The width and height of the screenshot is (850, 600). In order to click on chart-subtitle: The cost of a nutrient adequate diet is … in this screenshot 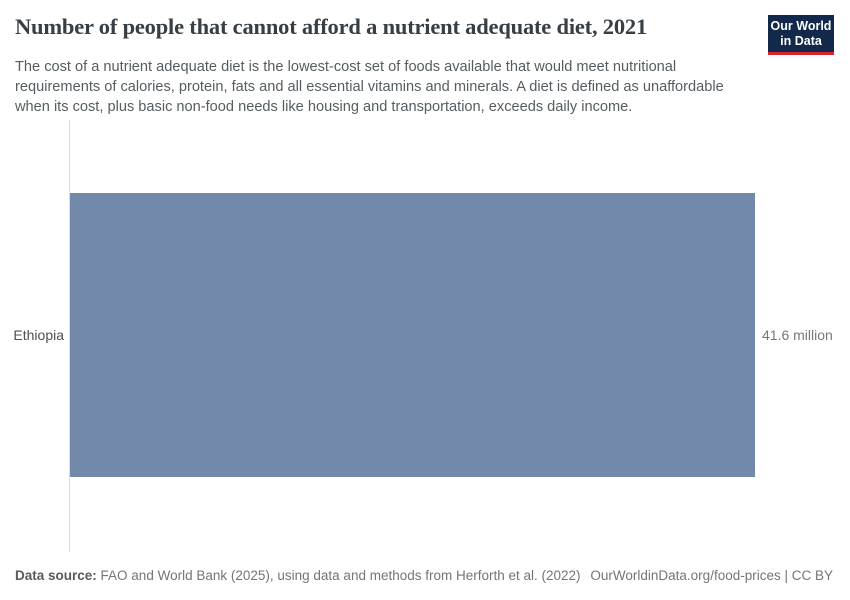, I will do `click(369, 87)`.